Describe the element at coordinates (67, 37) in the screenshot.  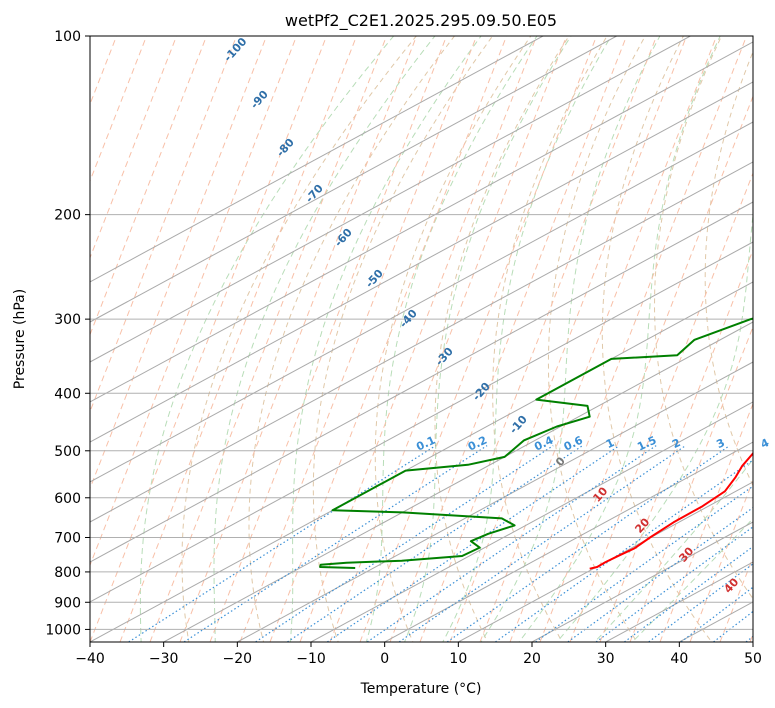
I see `y-tick-label: 100` at that location.